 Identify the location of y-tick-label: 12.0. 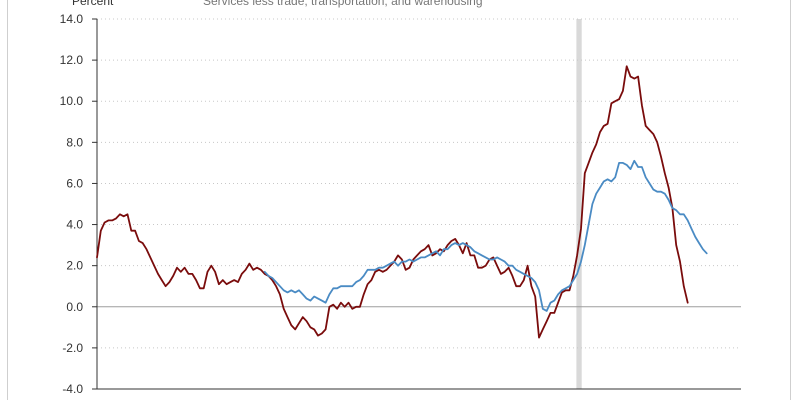
(72, 60).